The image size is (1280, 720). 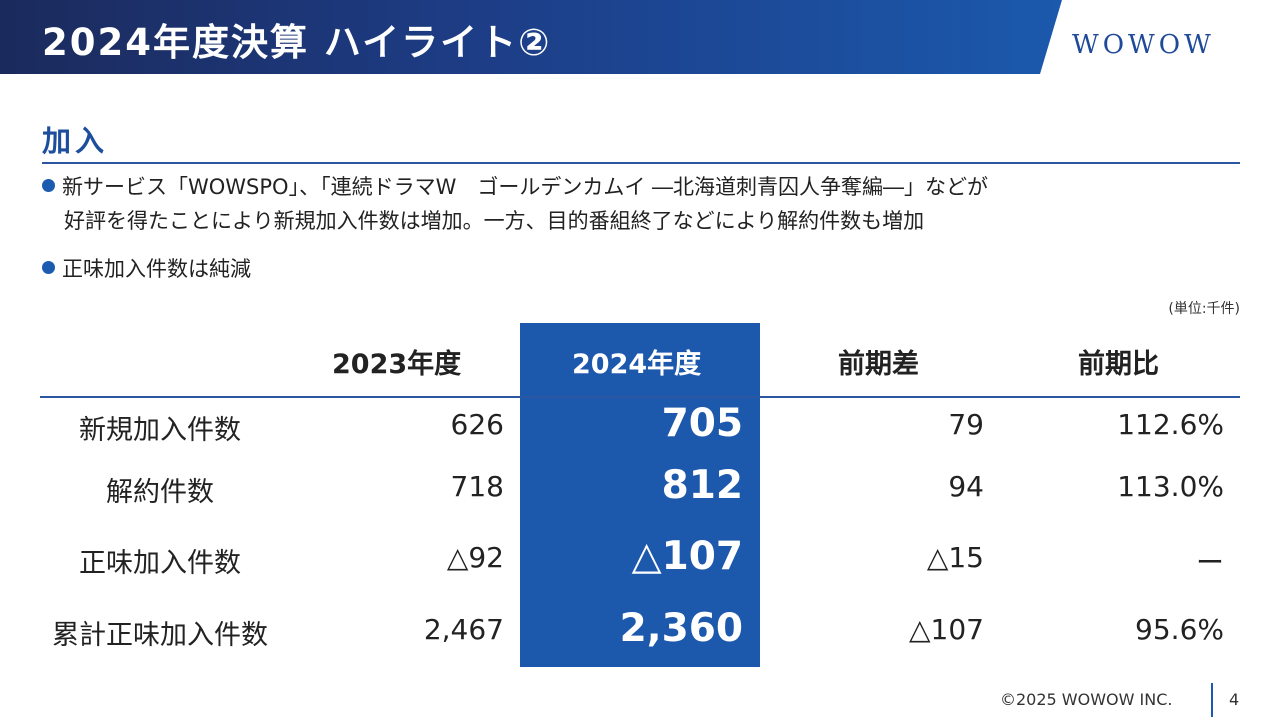 What do you see at coordinates (477, 486) in the screenshot?
I see `cell-2023: 718` at bounding box center [477, 486].